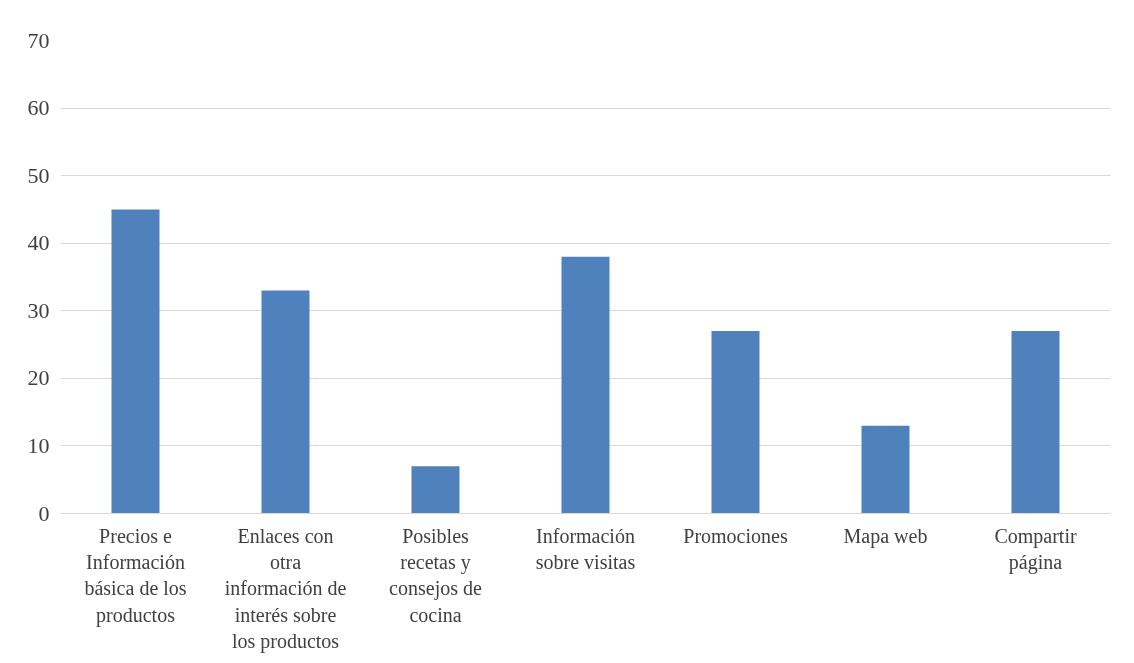 The width and height of the screenshot is (1134, 663). What do you see at coordinates (735, 535) in the screenshot?
I see `x-tick-label: Promociones` at bounding box center [735, 535].